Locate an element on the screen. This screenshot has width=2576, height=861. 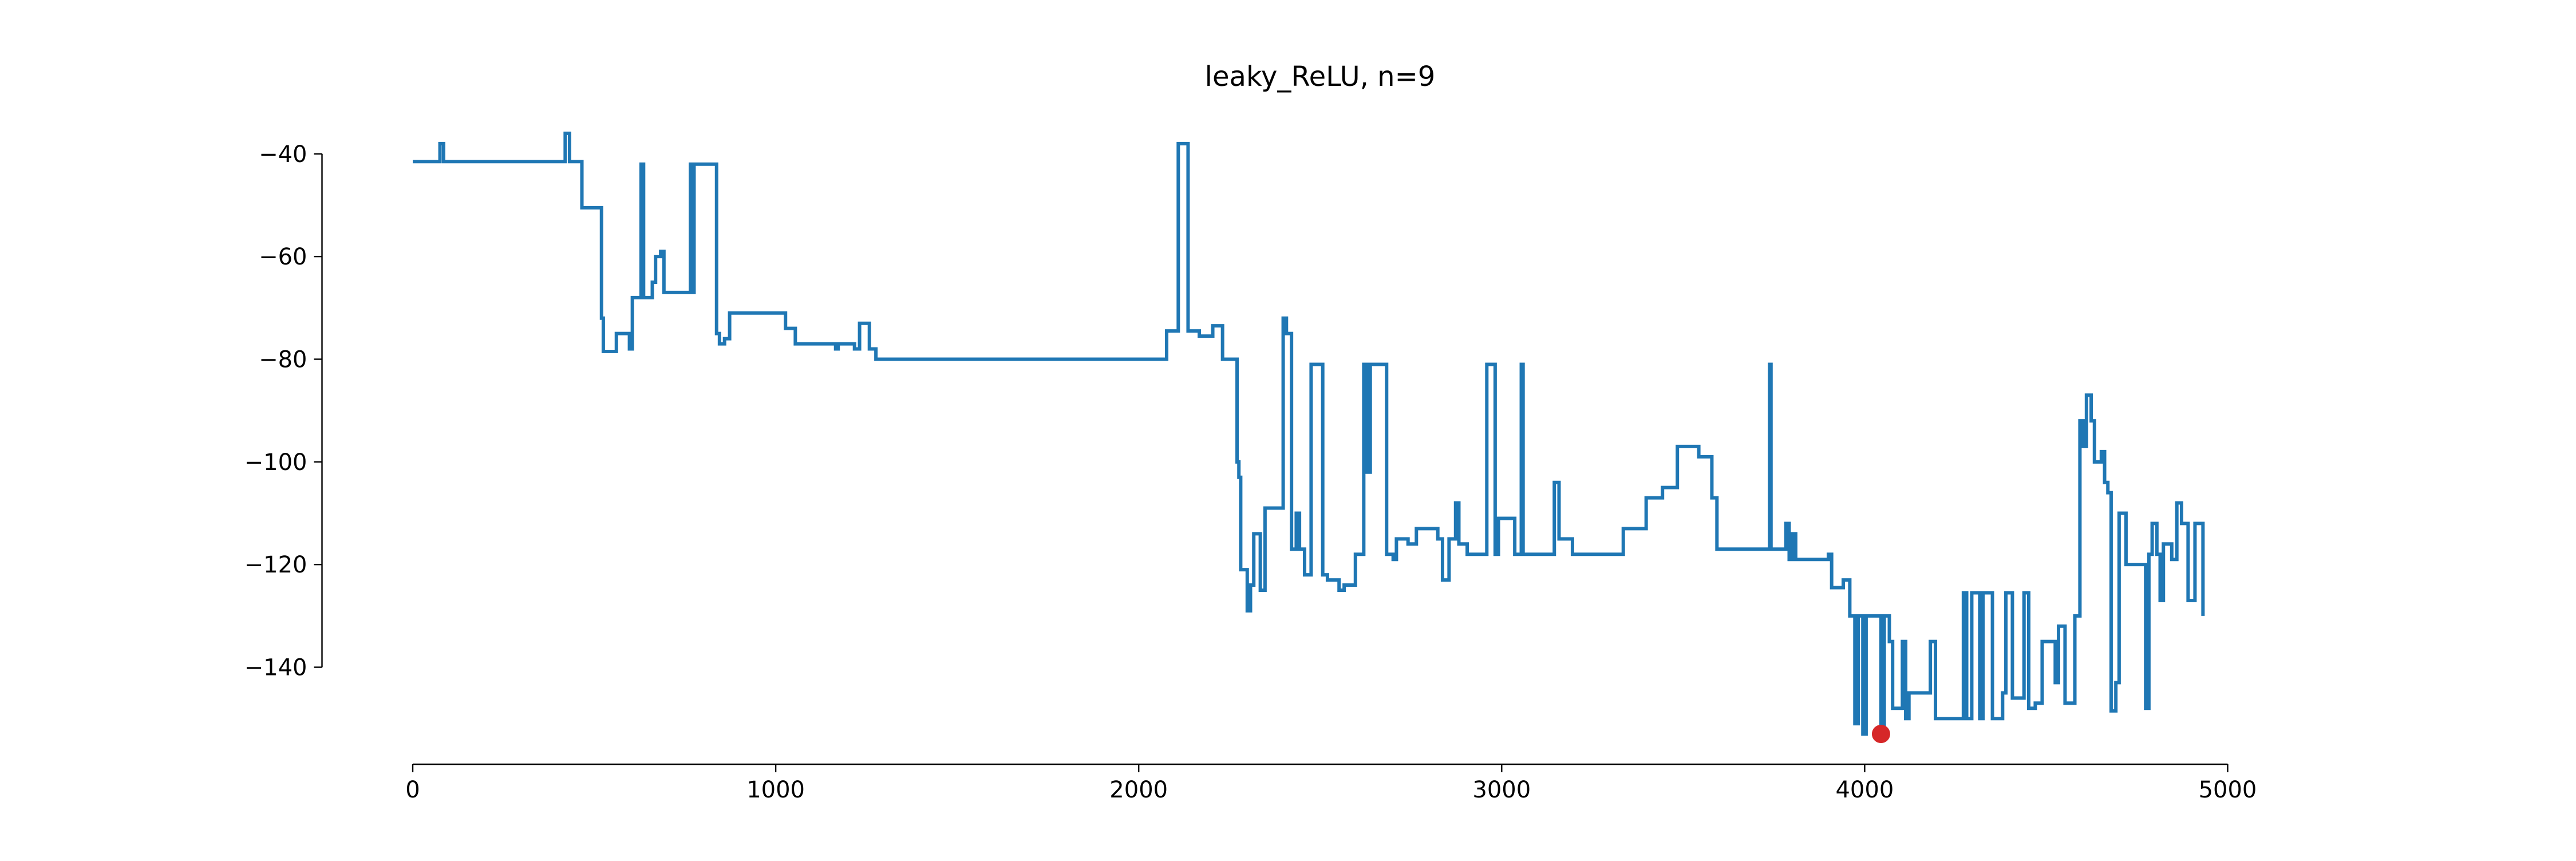
x-tick-label: 3000 is located at coordinates (1501, 790).